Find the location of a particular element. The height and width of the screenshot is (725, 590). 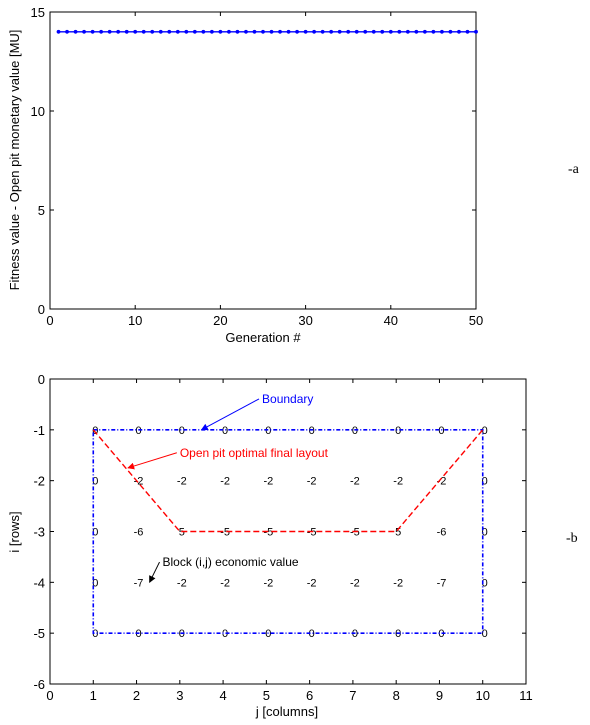

pit-layout-line is located at coordinates (288, 481).